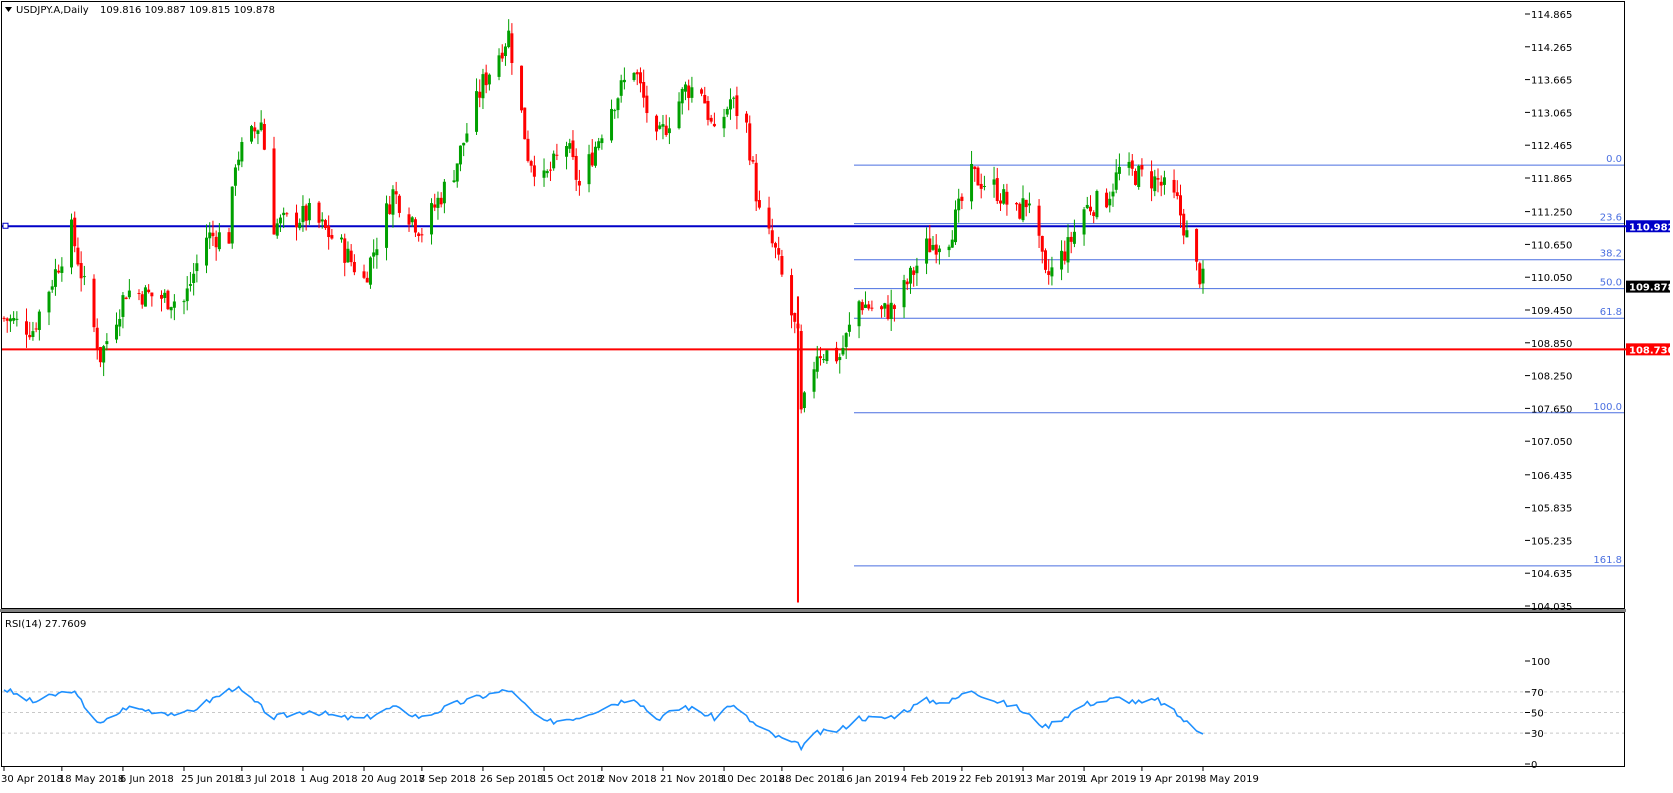  I want to click on chart-symbol-title: USDJPY.A,Daily, so click(52, 10).